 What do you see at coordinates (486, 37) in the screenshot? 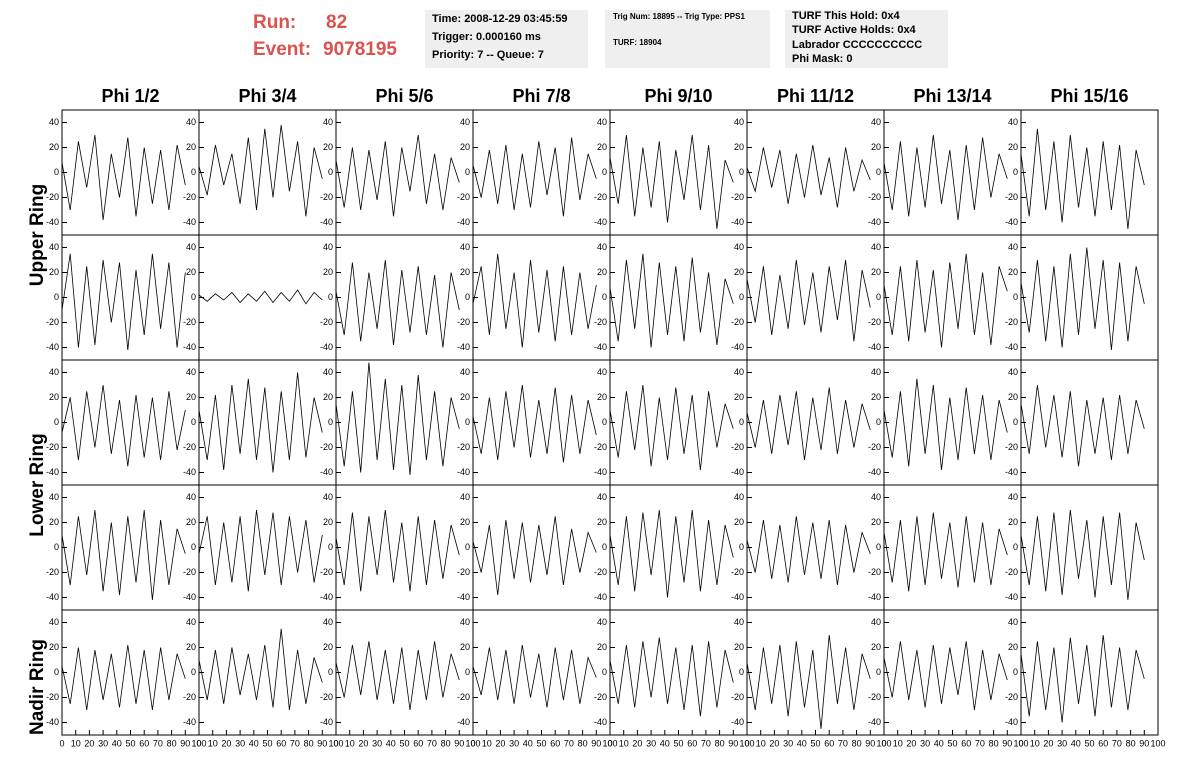
I see `info-line: Trigger: 0.000160 ms` at bounding box center [486, 37].